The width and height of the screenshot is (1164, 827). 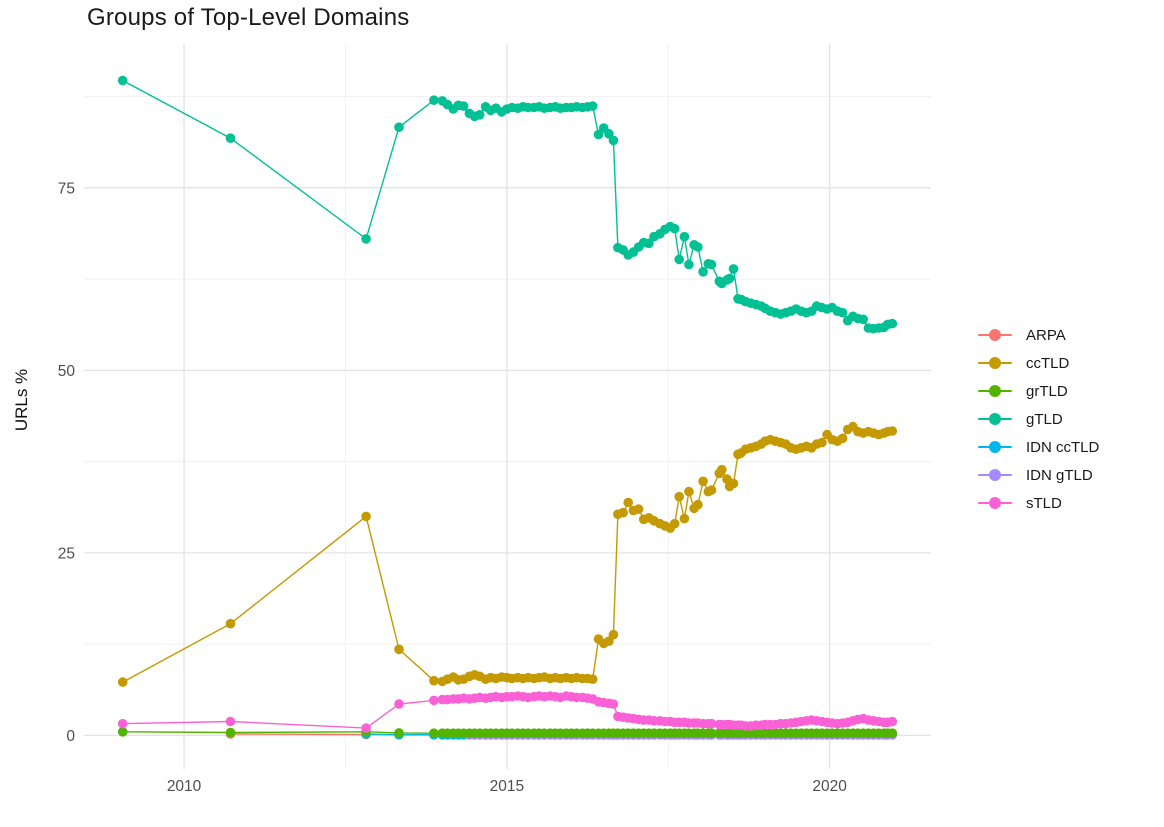 I want to click on legend: ARPA ccTLD grTLD gTLD IDN ccTLD IDN gTLD sTLD, so click(x=1038, y=419).